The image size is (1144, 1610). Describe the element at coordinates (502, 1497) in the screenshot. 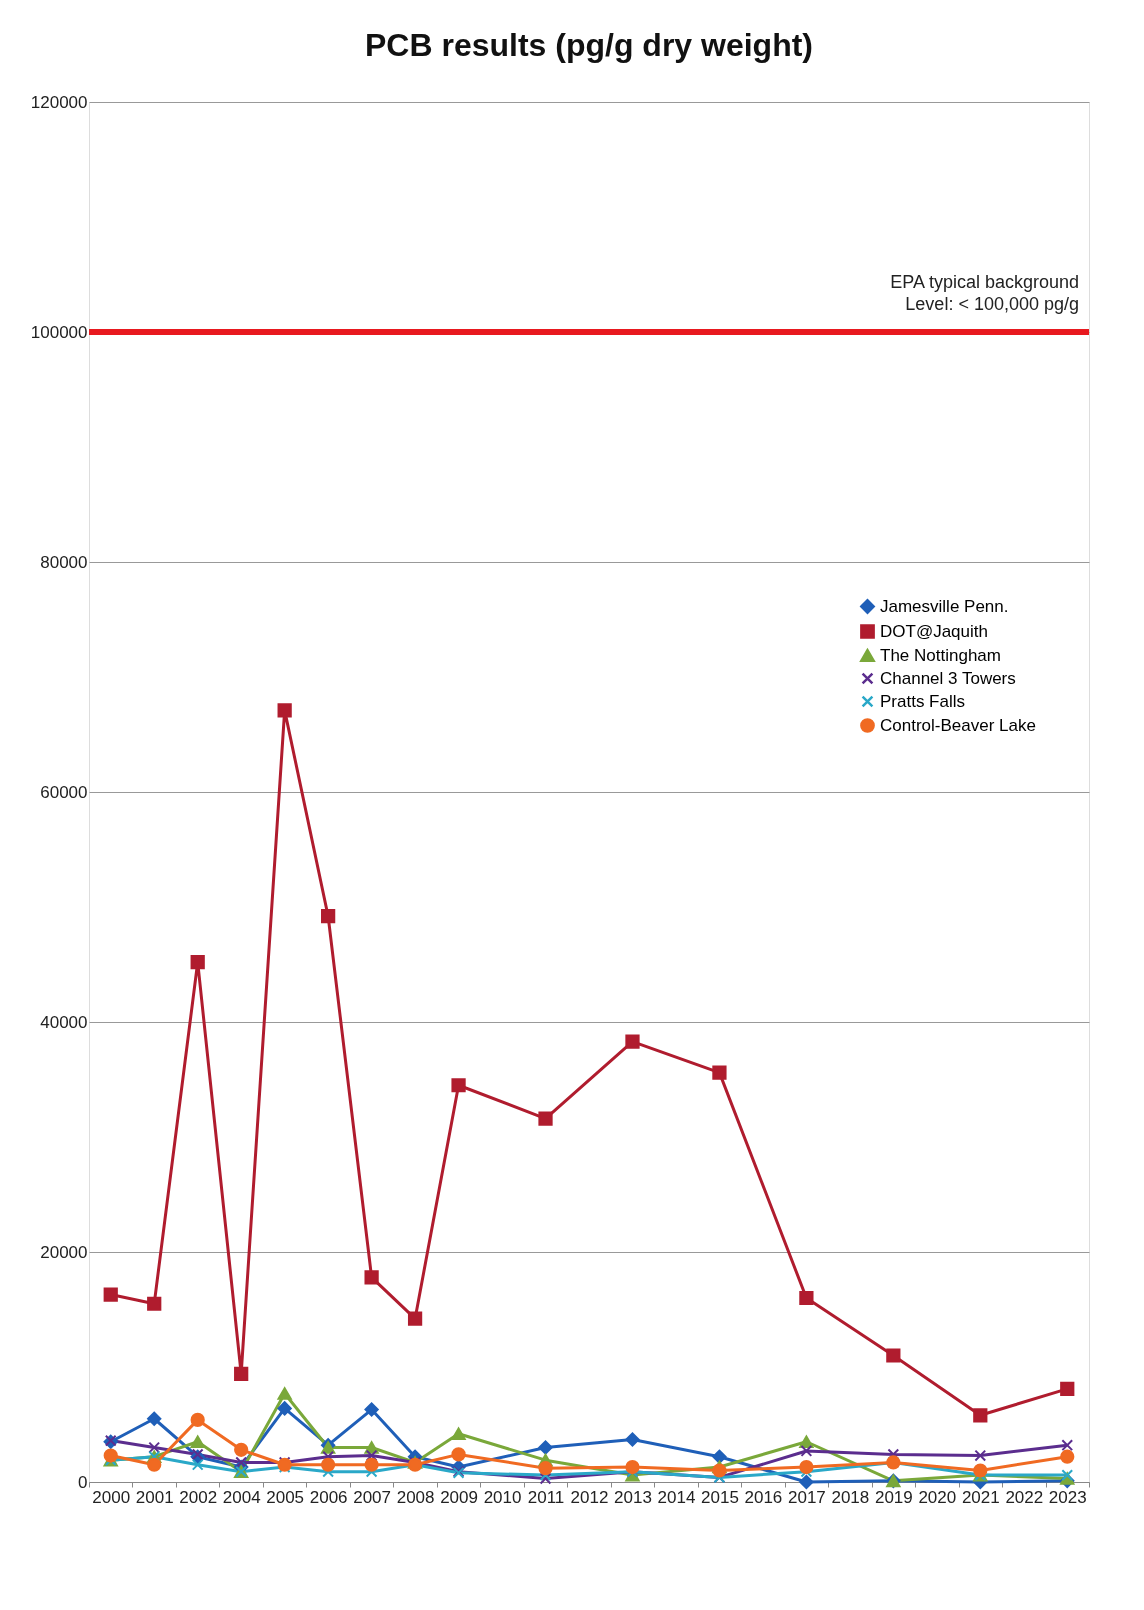

I see `x-tick-label: 2010` at that location.